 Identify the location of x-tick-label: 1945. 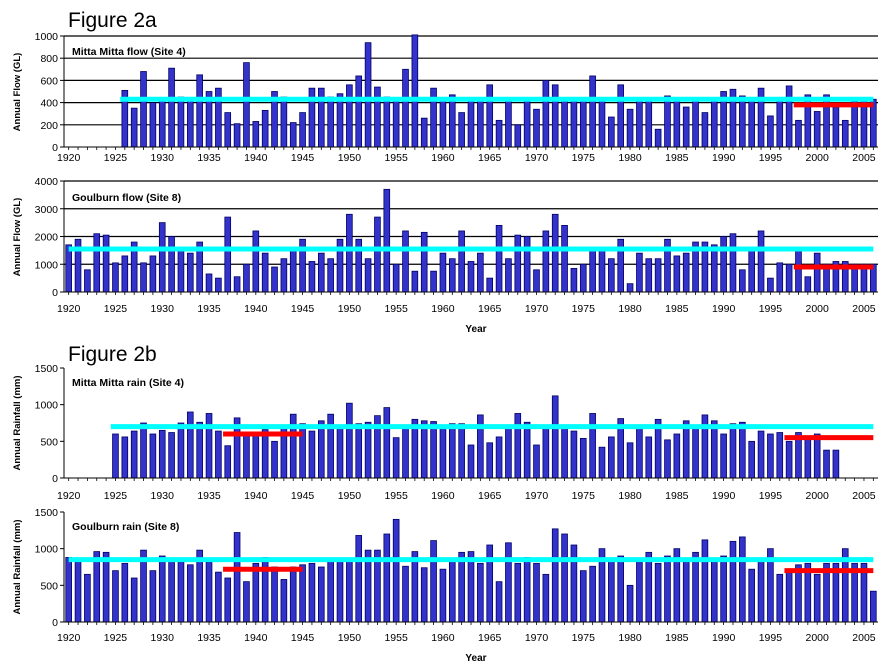
(303, 638).